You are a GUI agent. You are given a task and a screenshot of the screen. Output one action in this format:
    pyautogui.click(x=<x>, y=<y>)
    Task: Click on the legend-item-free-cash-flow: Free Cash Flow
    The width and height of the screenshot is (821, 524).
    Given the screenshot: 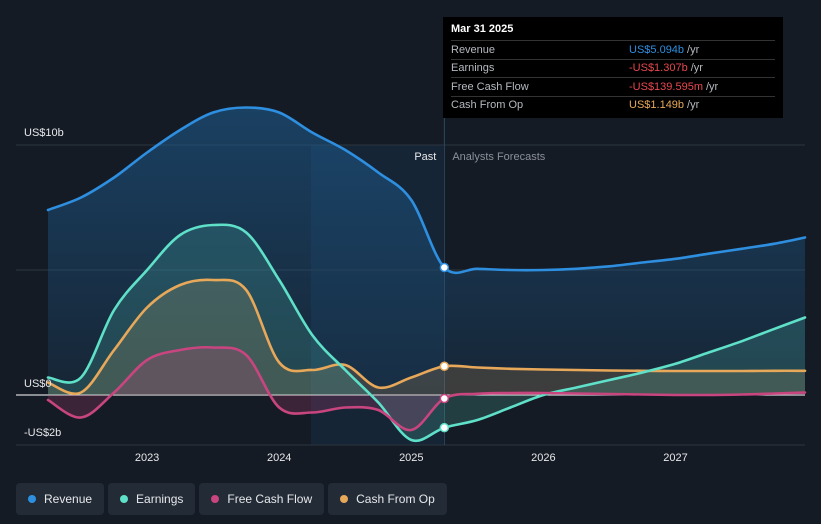 What is the action you would take?
    pyautogui.click(x=262, y=499)
    